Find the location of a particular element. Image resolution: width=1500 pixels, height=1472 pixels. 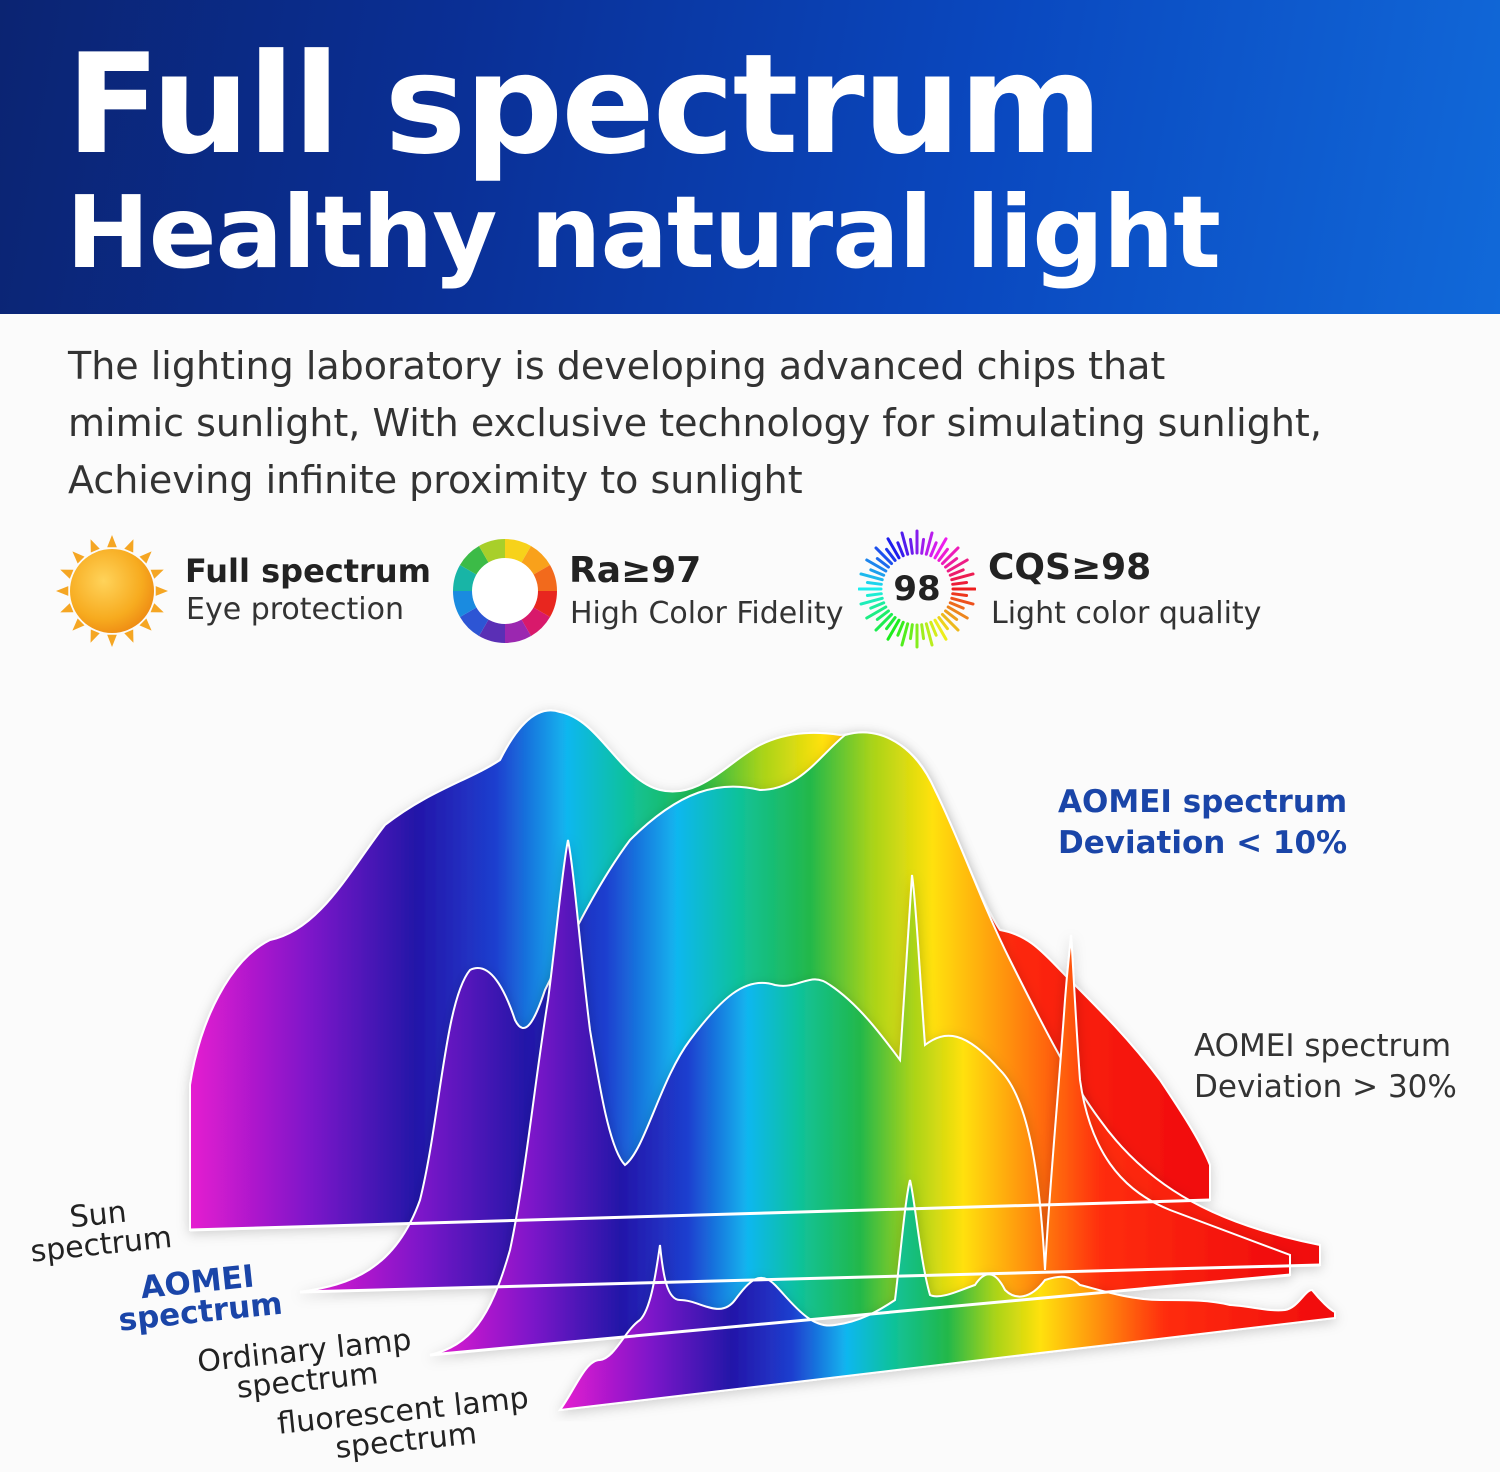

cqs-badge-icon: 98 is located at coordinates (917, 589).